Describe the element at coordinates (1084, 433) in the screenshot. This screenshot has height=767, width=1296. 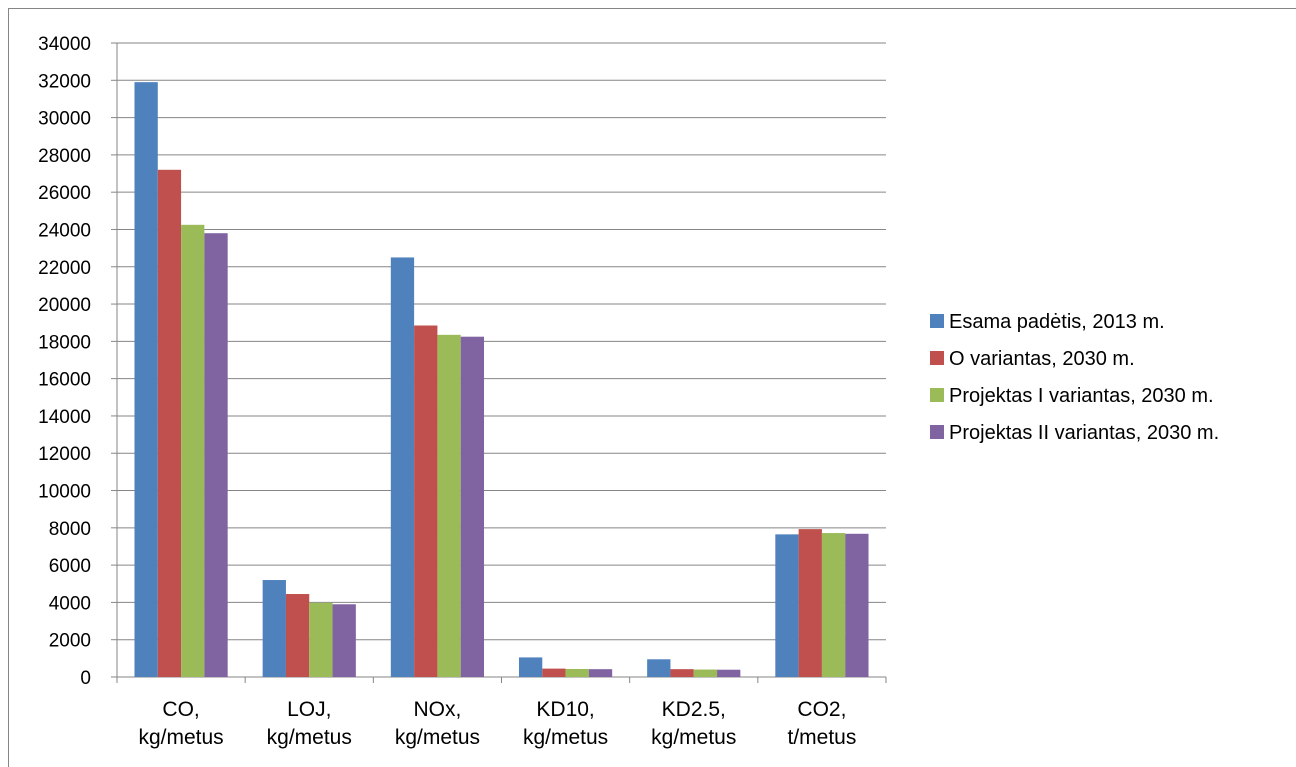
I see `legend-label: Projektas II variantas, 2030 m.` at that location.